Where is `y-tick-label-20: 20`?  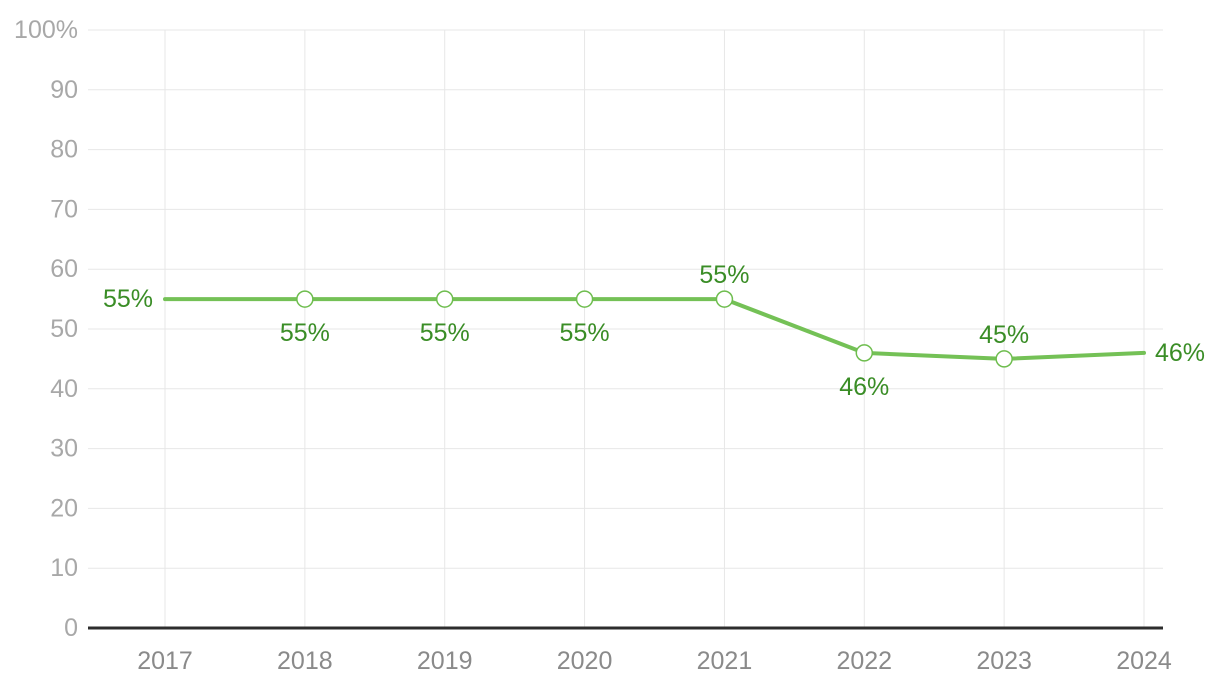 y-tick-label-20: 20 is located at coordinates (64, 508).